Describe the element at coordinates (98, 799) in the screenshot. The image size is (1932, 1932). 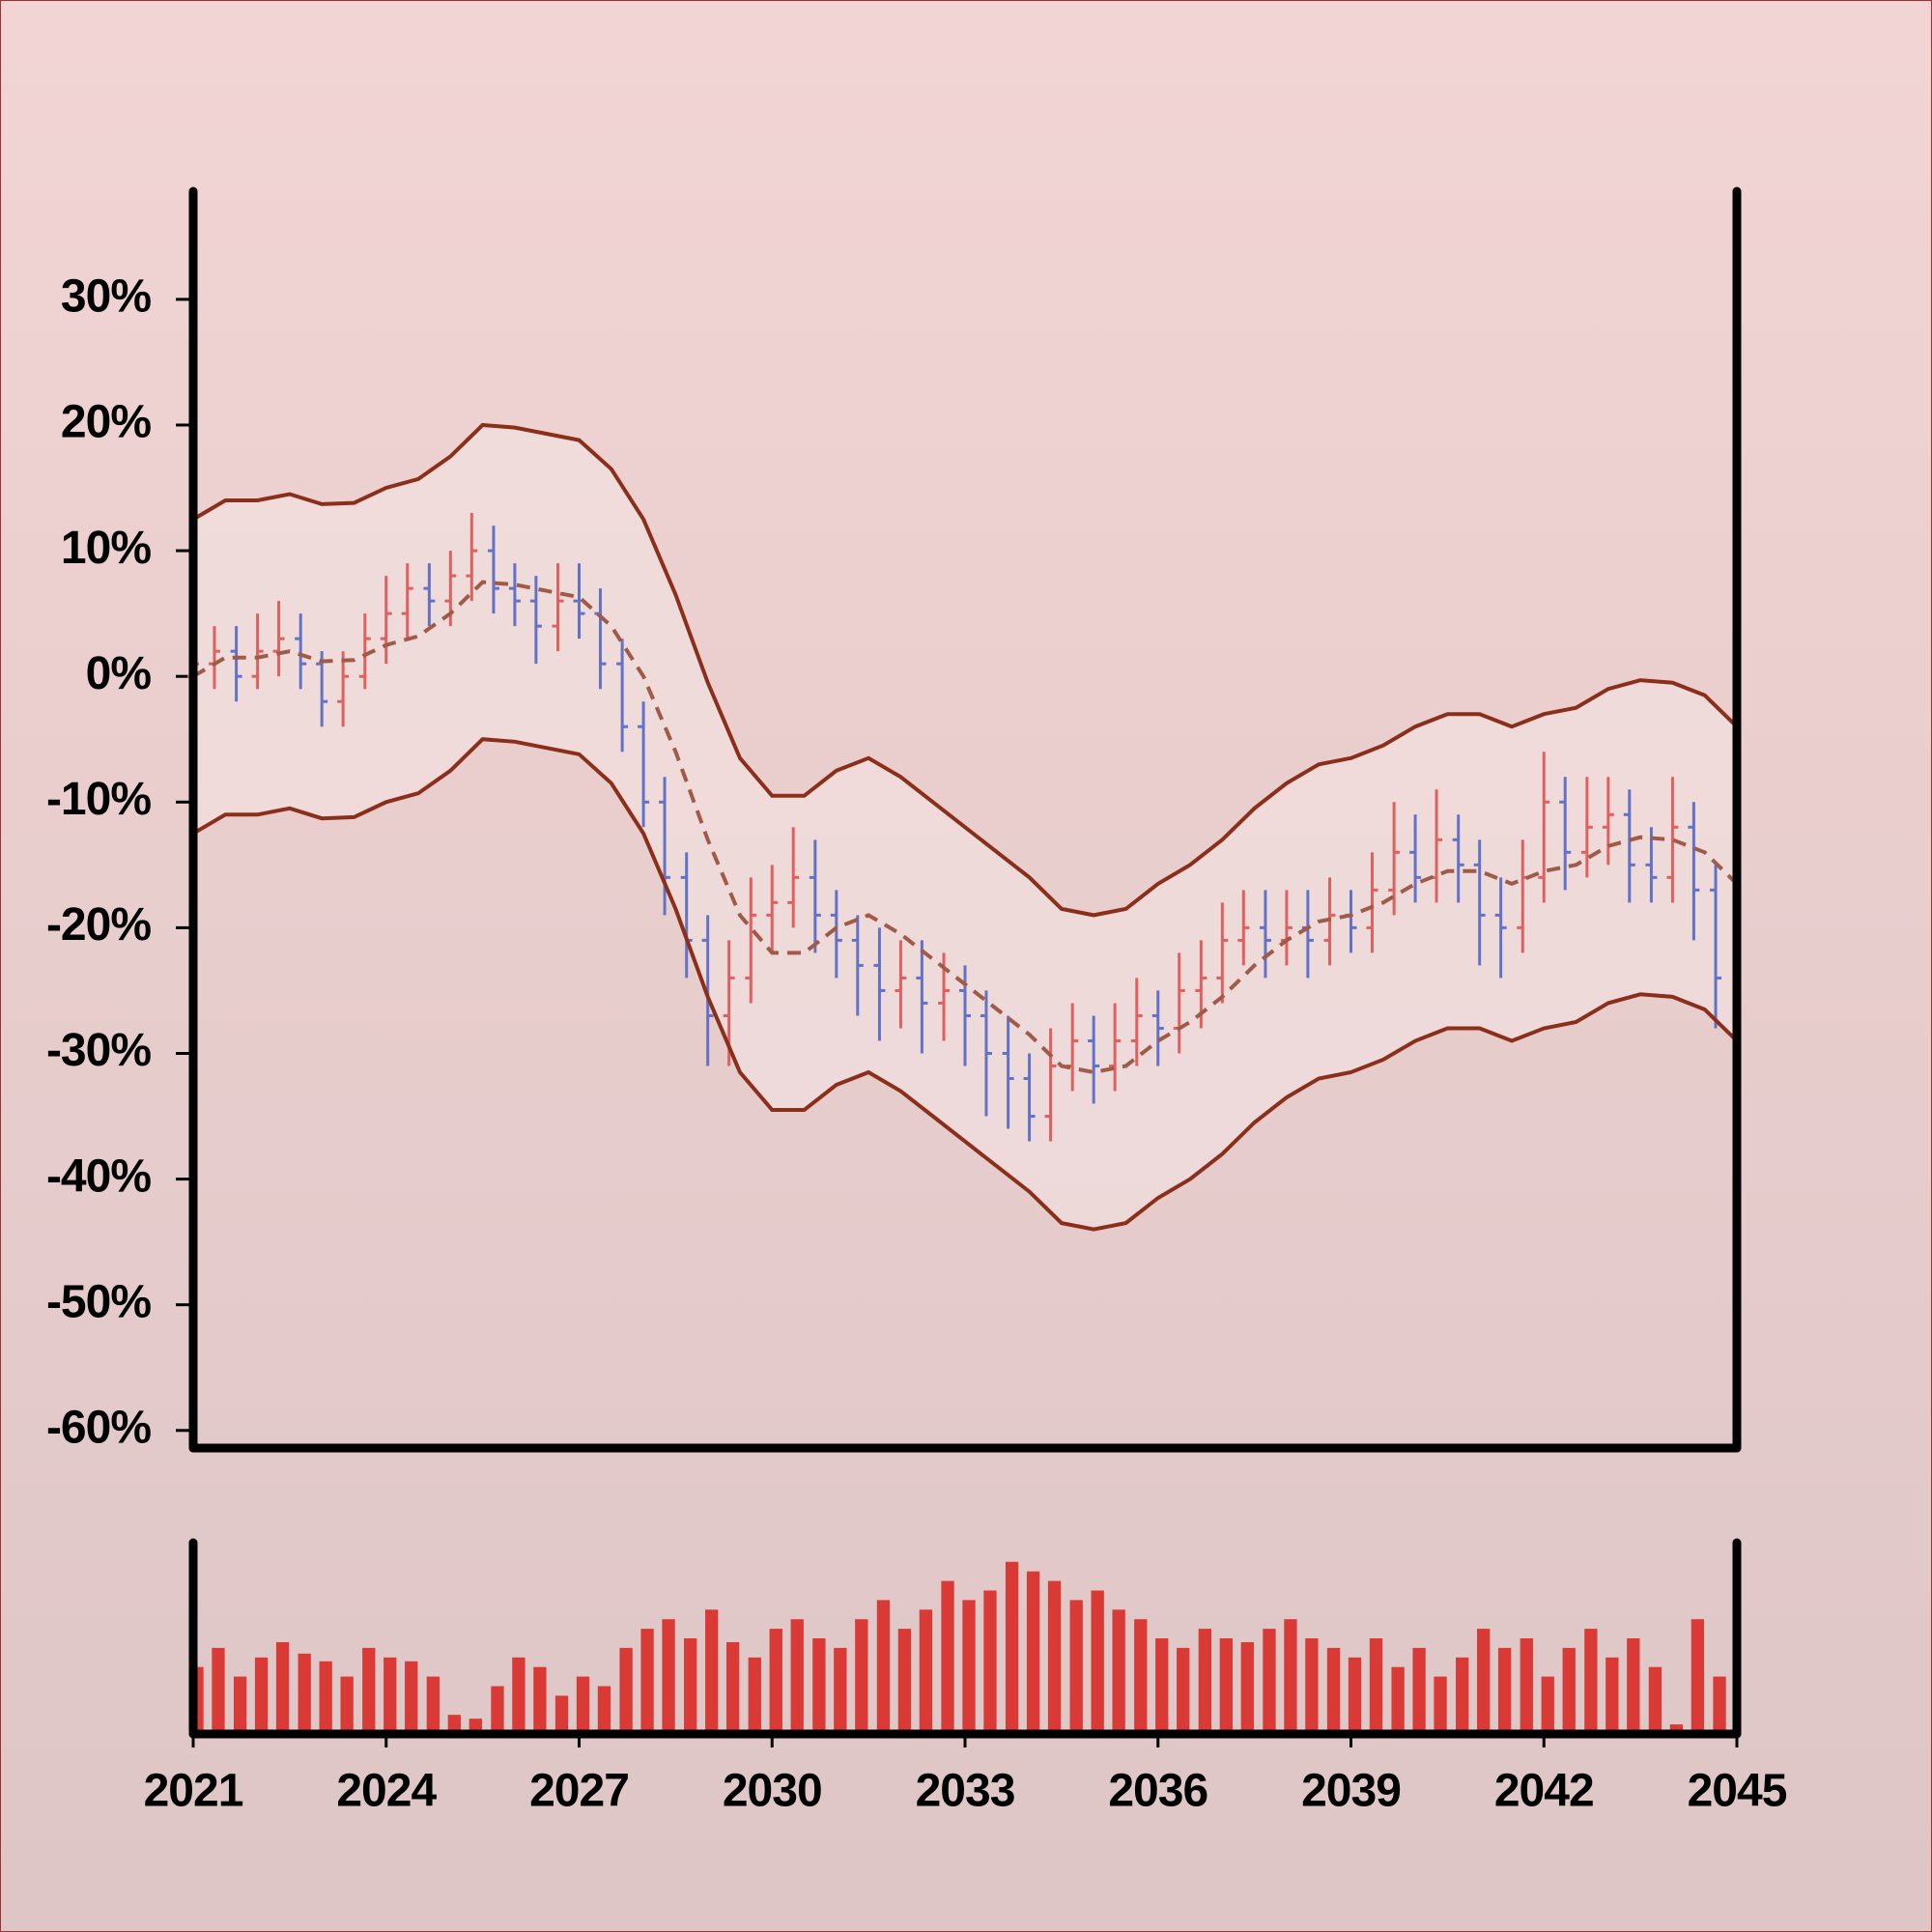
I see `y-tick-label: -10%` at that location.